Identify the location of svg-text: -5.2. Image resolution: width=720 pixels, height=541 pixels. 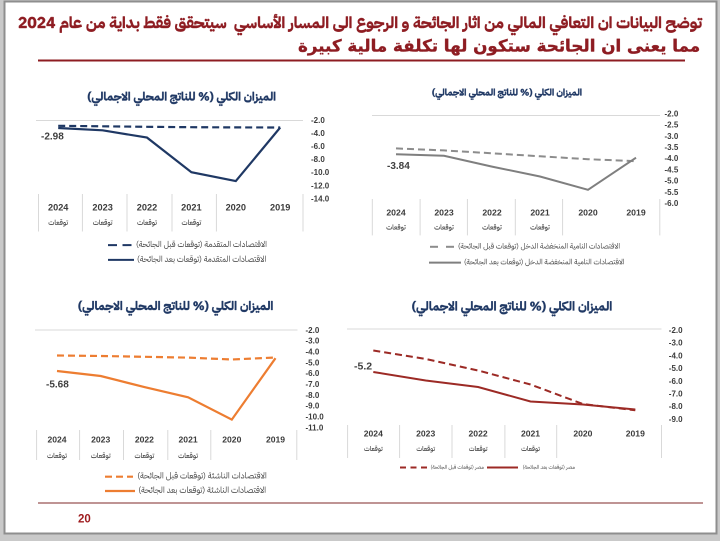
(363, 367).